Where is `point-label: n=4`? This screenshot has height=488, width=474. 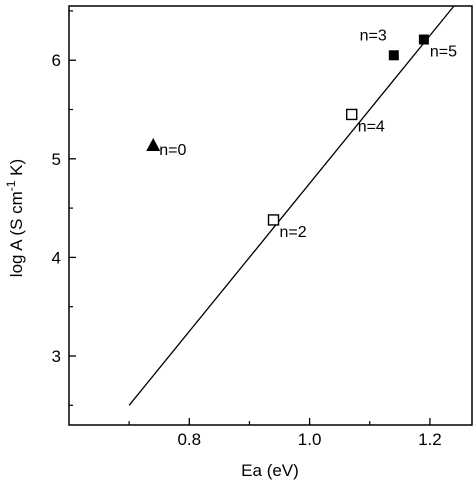
point-label: n=4 is located at coordinates (371, 126).